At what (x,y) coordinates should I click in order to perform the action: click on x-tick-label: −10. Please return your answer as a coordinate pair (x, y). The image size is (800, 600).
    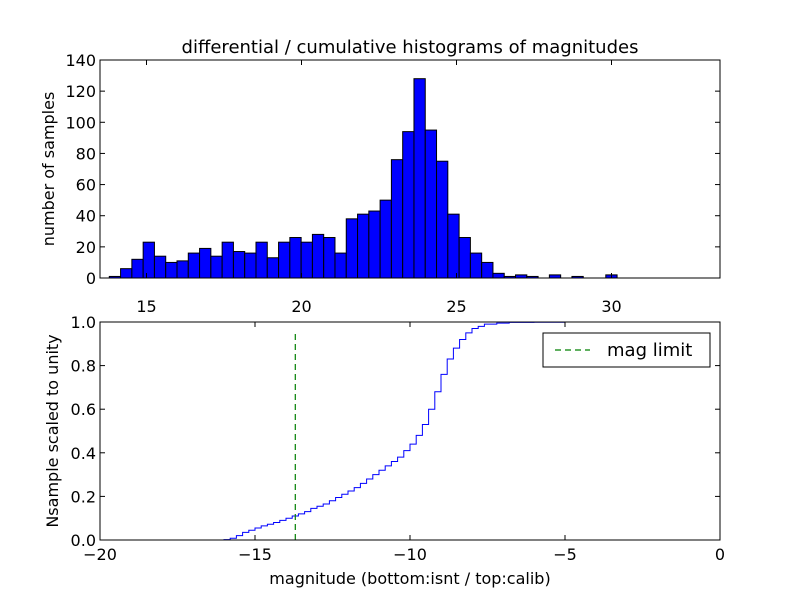
    Looking at the image, I should click on (410, 554).